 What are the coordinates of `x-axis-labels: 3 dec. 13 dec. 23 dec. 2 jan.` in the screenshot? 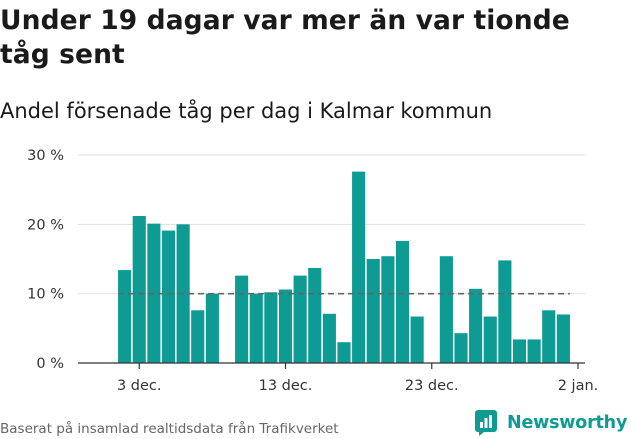 It's located at (357, 386).